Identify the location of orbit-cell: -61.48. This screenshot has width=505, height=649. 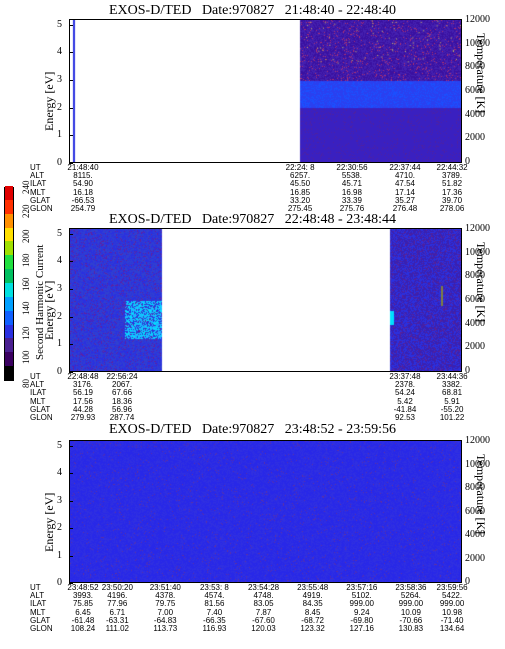
(83, 620).